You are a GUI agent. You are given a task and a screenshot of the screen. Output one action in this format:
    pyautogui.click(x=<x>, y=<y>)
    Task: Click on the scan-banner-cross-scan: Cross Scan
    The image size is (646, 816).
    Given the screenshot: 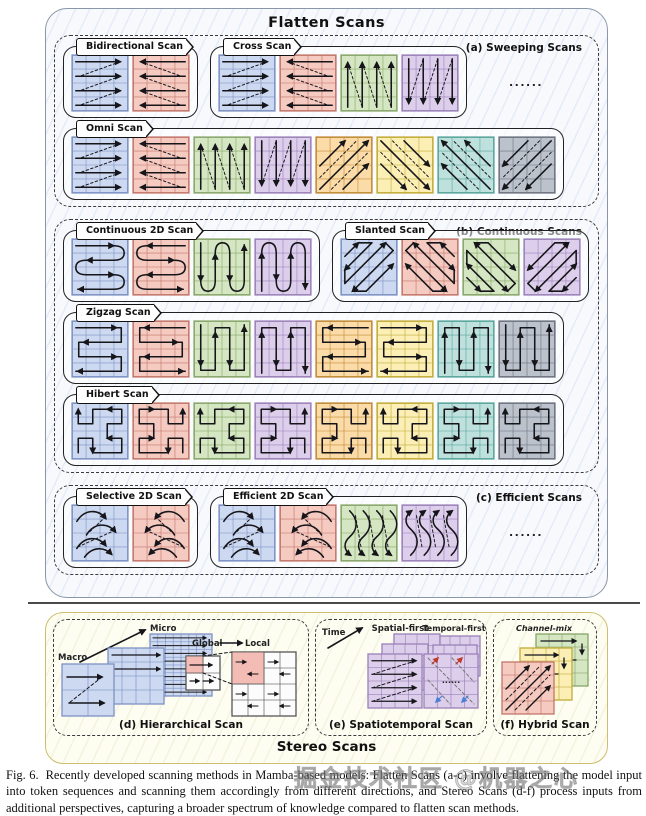 What is the action you would take?
    pyautogui.click(x=263, y=46)
    